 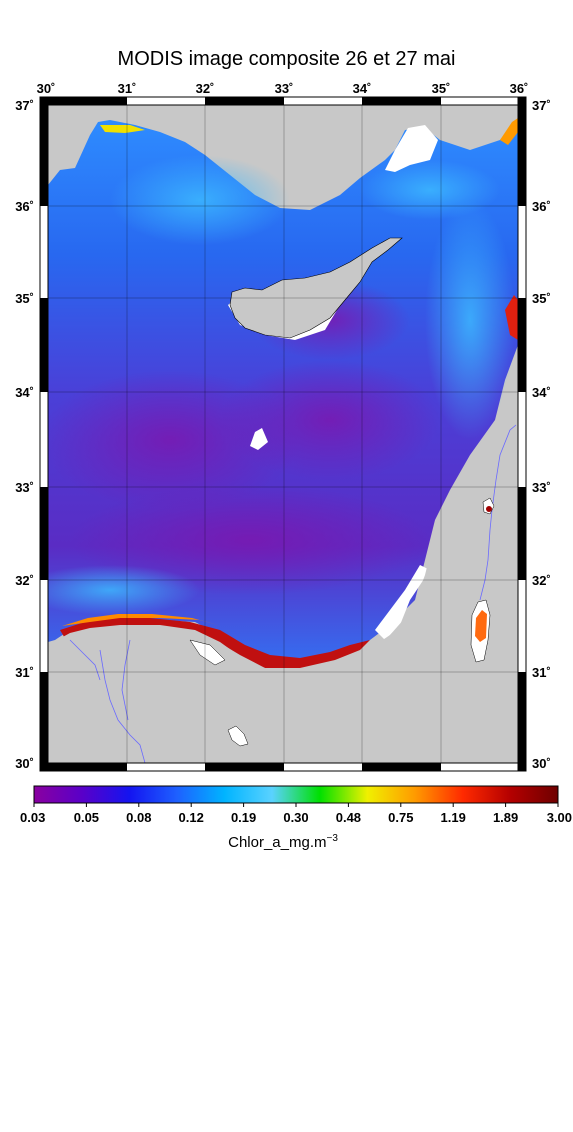 What do you see at coordinates (286, 59) in the screenshot?
I see `map-title: MODIS image composite 26 et 27 mai` at bounding box center [286, 59].